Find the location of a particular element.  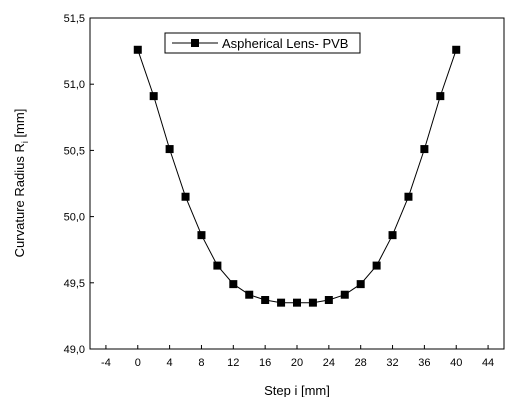

x-axis-title: Step i [mm] is located at coordinates (297, 390).